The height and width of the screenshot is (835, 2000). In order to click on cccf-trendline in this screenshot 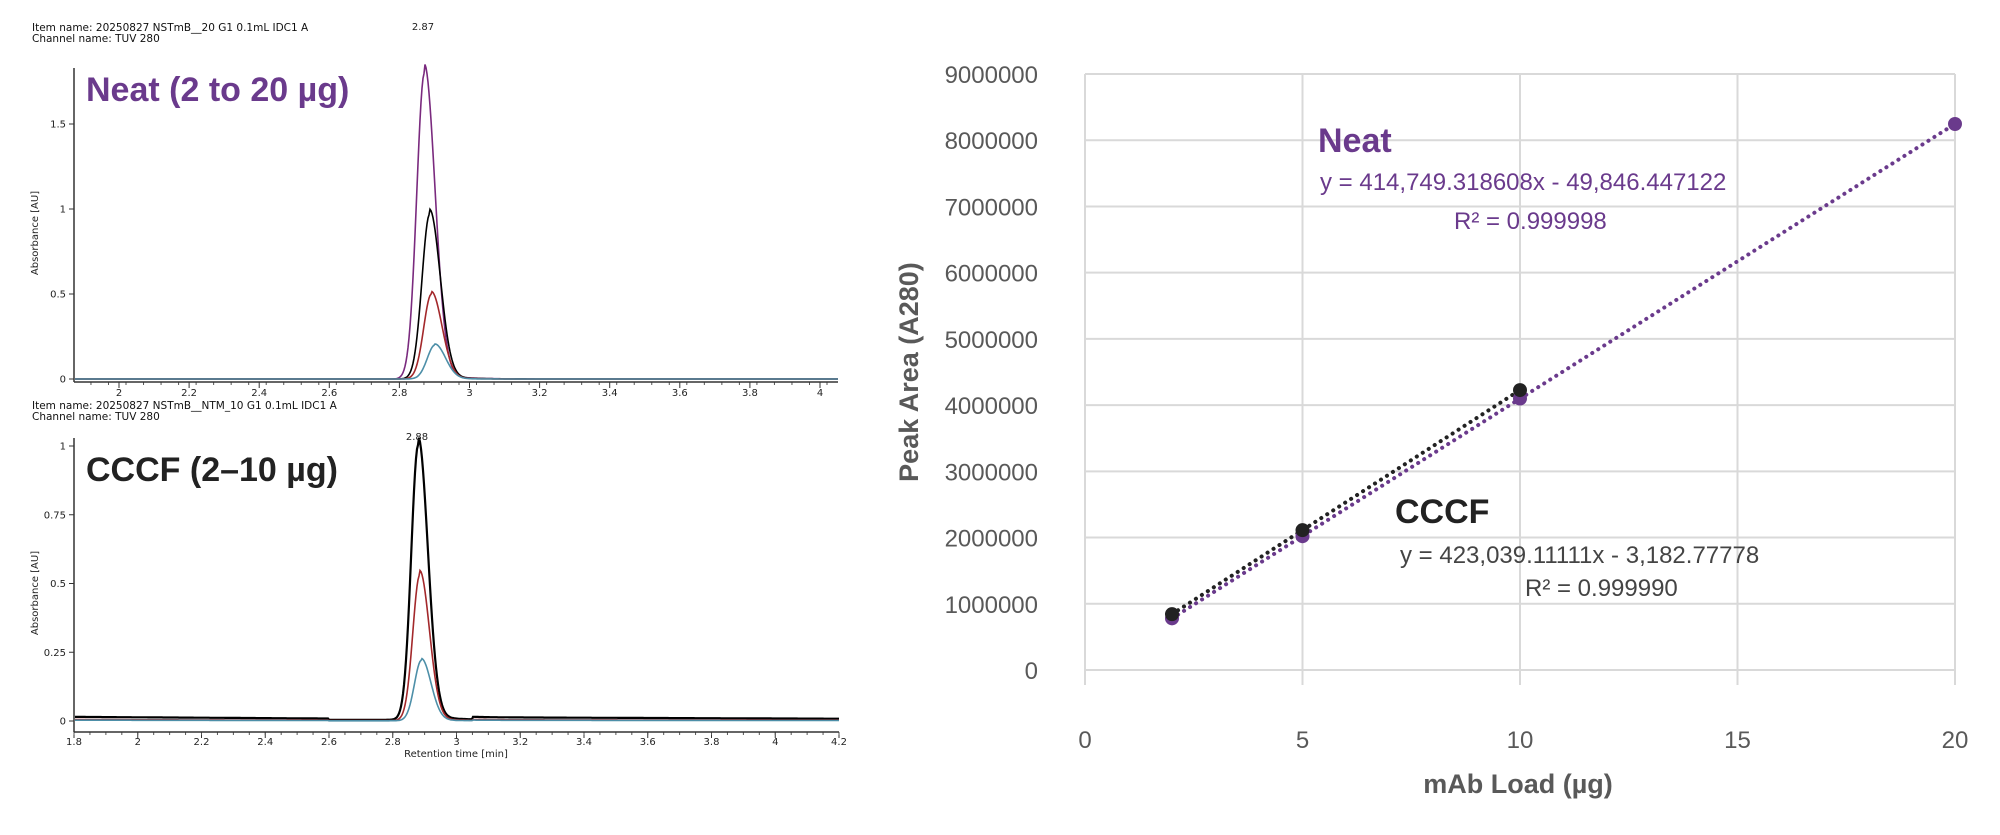, I will do `click(1346, 502)`.